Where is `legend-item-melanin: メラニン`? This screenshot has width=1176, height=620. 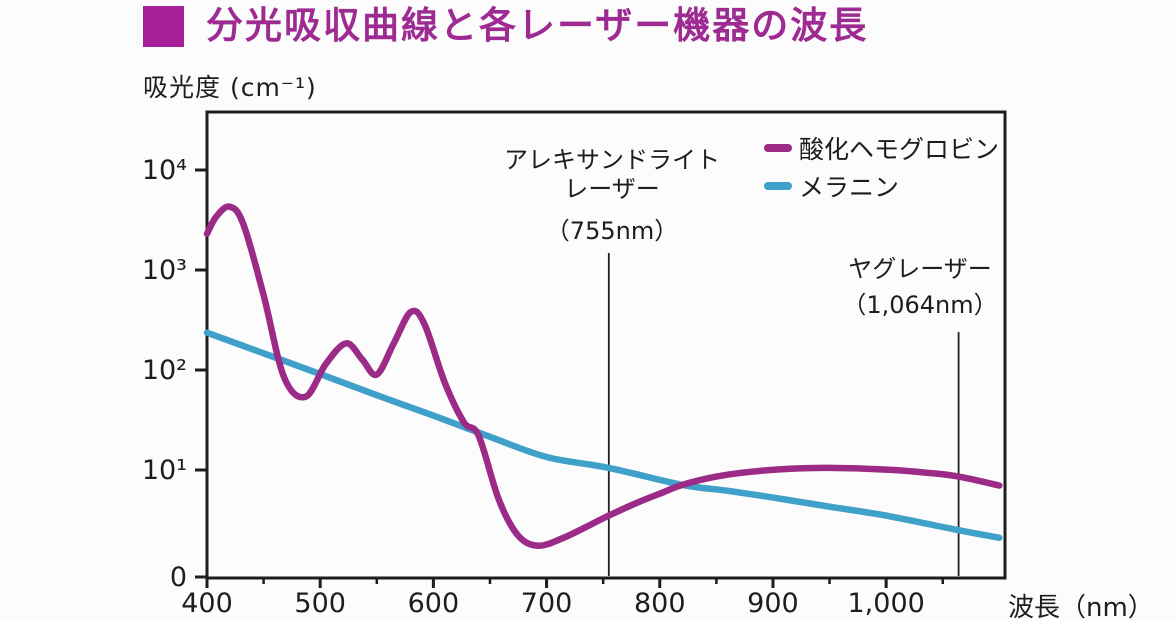
legend-item-melanin: メラニン is located at coordinates (881, 186).